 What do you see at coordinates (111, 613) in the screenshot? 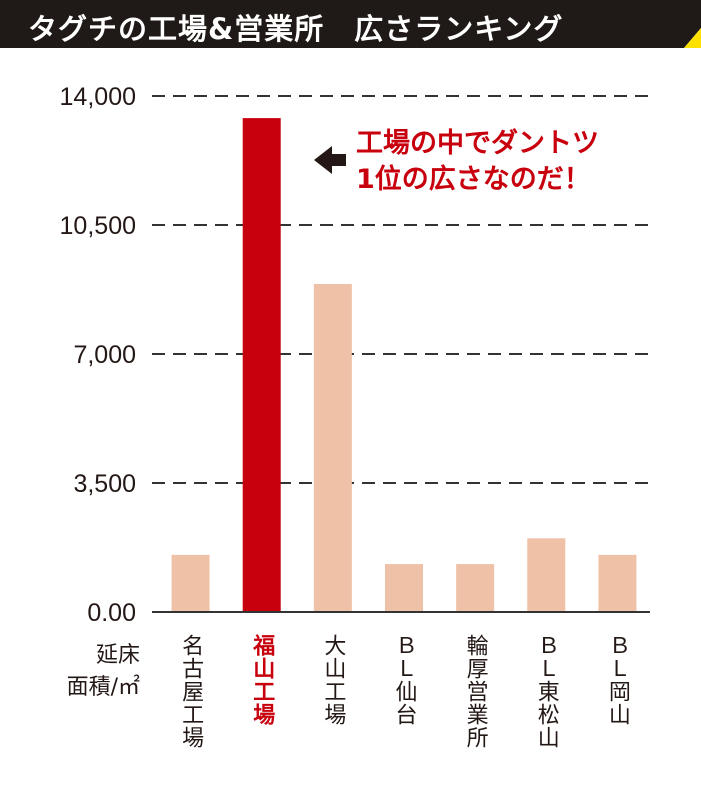
I see `y-tick-label: 0.00` at bounding box center [111, 613].